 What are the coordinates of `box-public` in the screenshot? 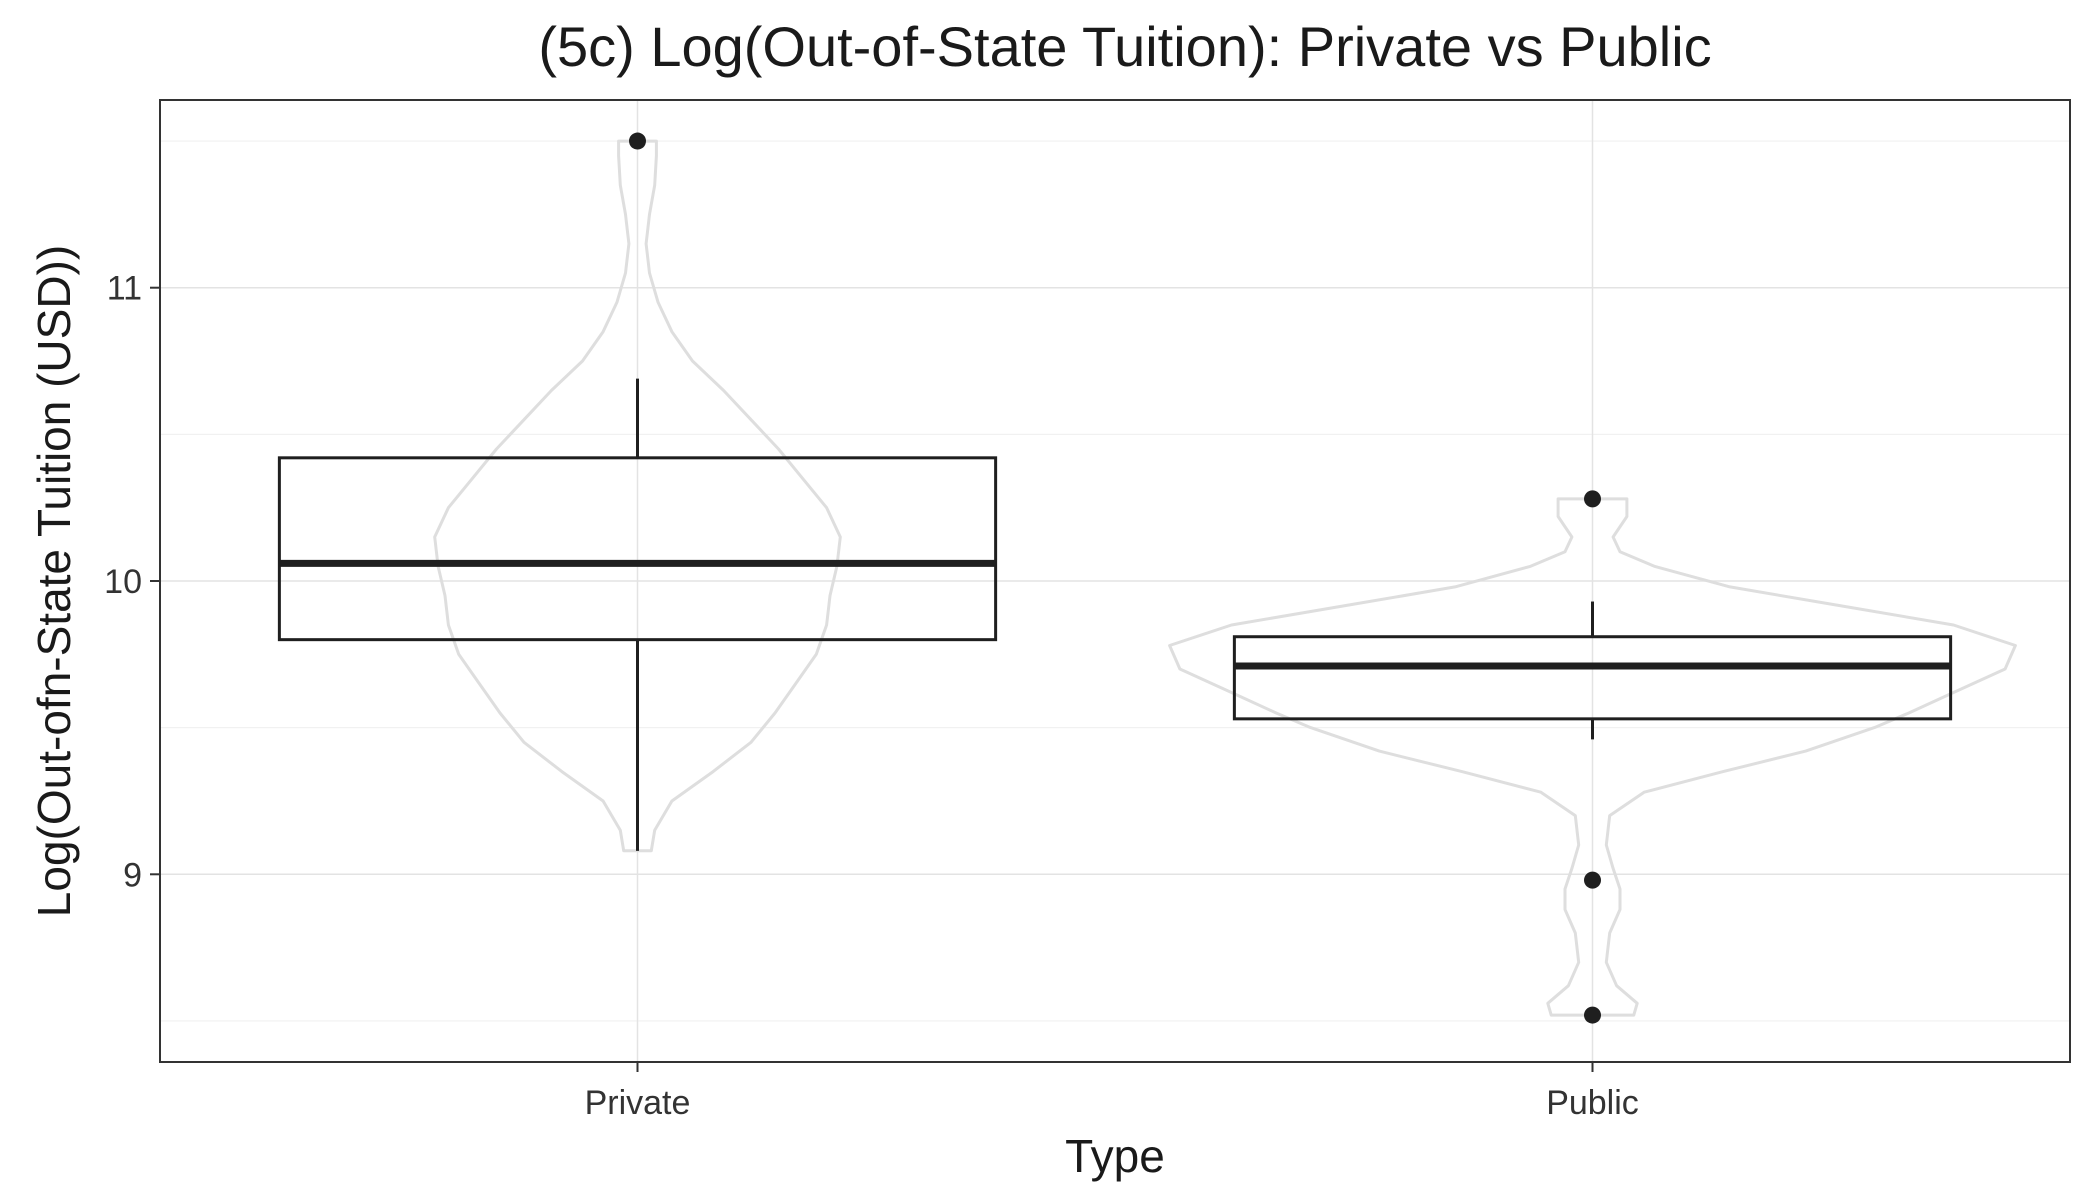 It's located at (1592, 678).